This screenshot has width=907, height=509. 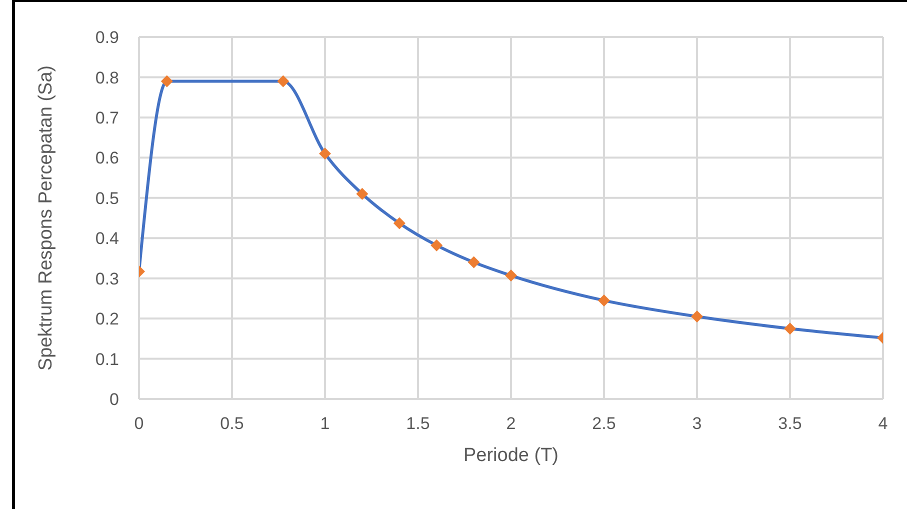 I want to click on x-tick-label: 3.5, so click(x=790, y=424).